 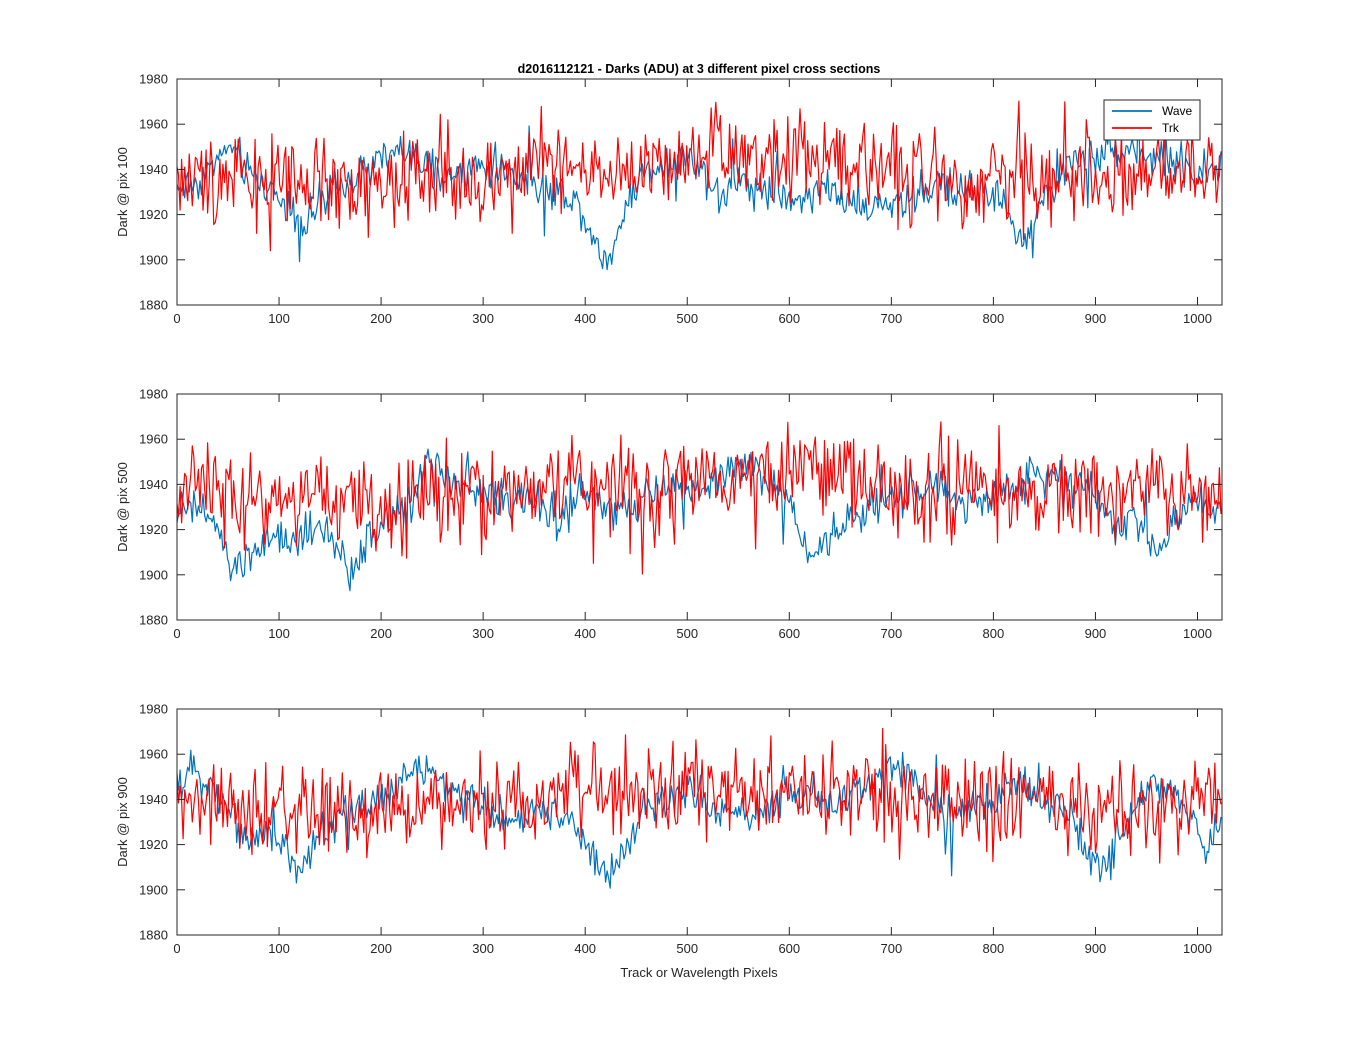 I want to click on x-axis-label: Track or Wavelength Pixels, so click(x=699, y=972).